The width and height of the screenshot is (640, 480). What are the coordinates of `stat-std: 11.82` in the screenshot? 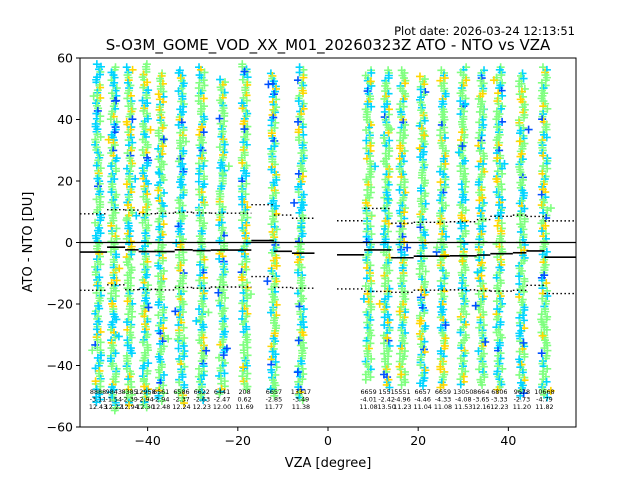 It's located at (544, 407).